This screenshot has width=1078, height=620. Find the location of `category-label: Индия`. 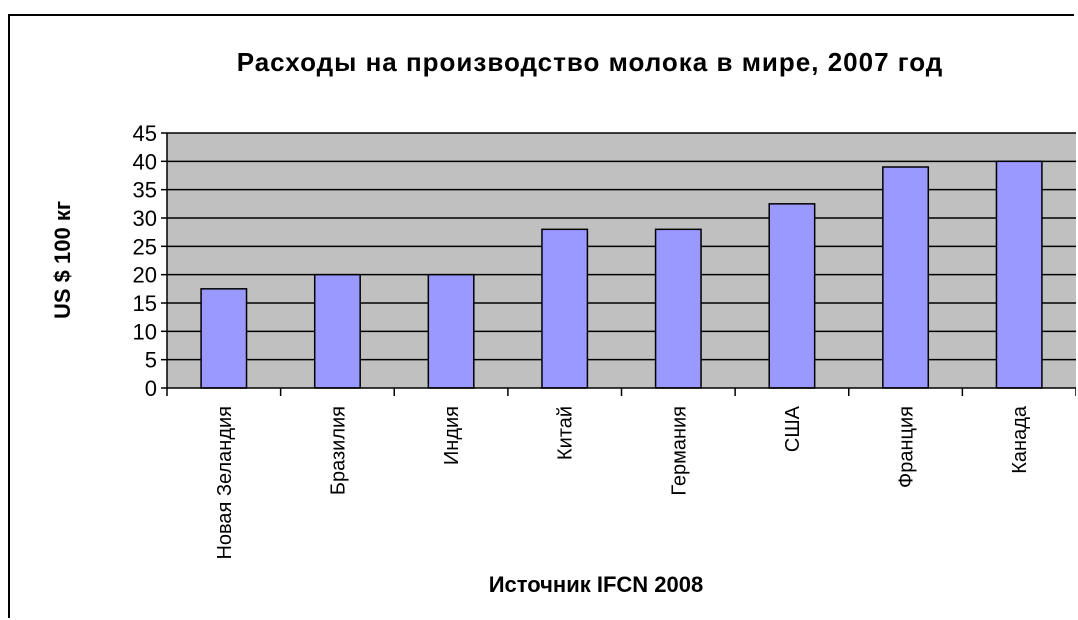

category-label: Индия is located at coordinates (452, 435).